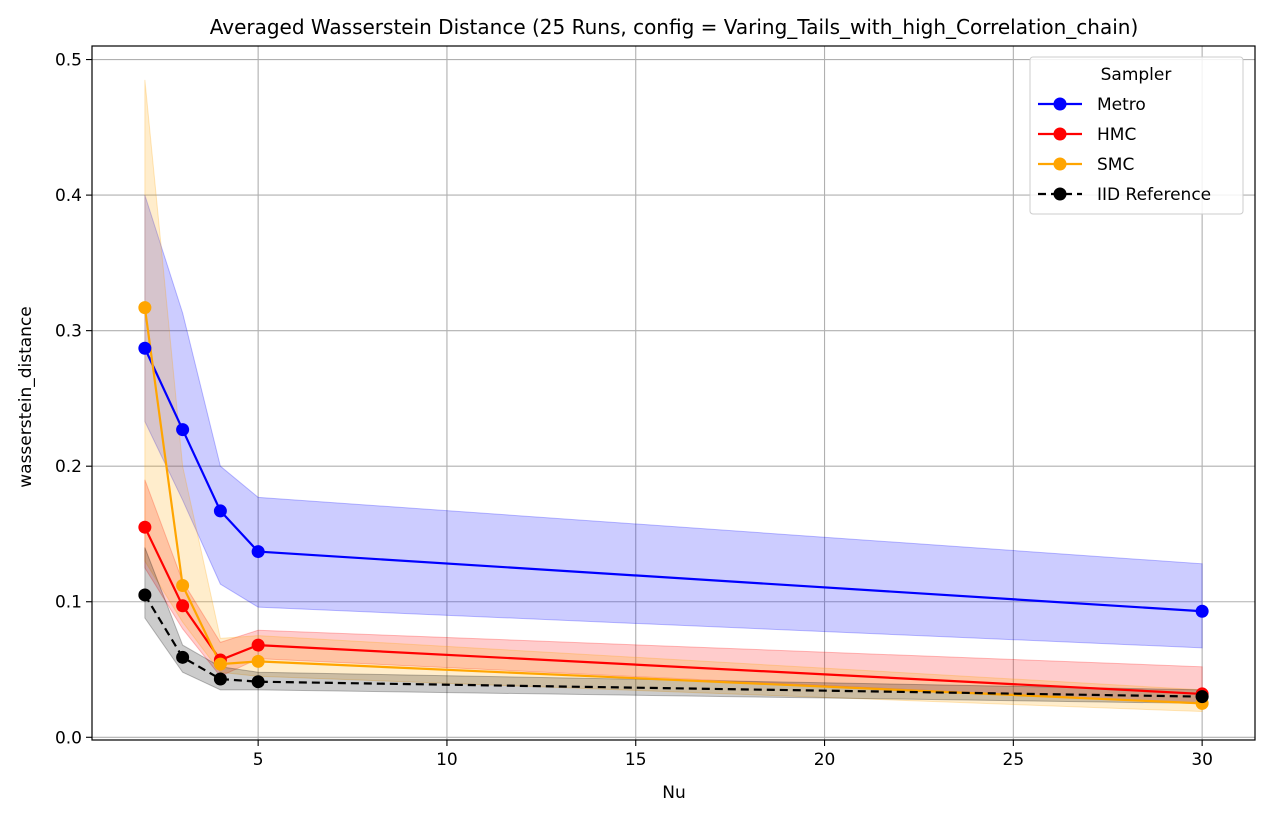 This screenshot has width=1269, height=817. I want to click on y-tick-label: 0.0, so click(68, 738).